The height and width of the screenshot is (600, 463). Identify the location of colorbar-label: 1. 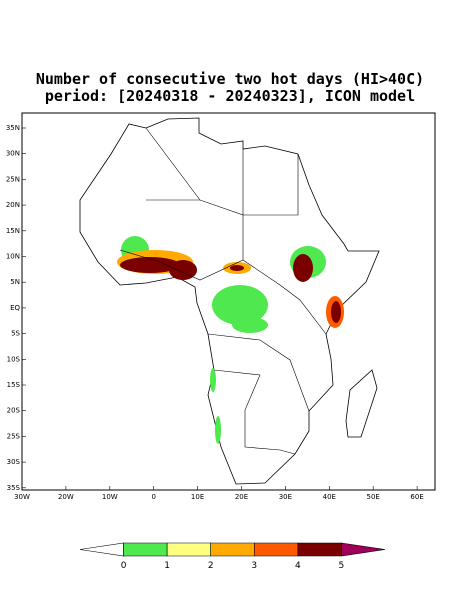
(167, 566).